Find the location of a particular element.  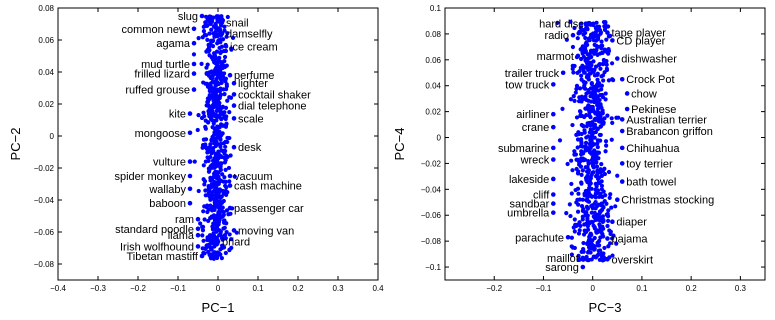

point-annotation: slug is located at coordinates (188, 17).